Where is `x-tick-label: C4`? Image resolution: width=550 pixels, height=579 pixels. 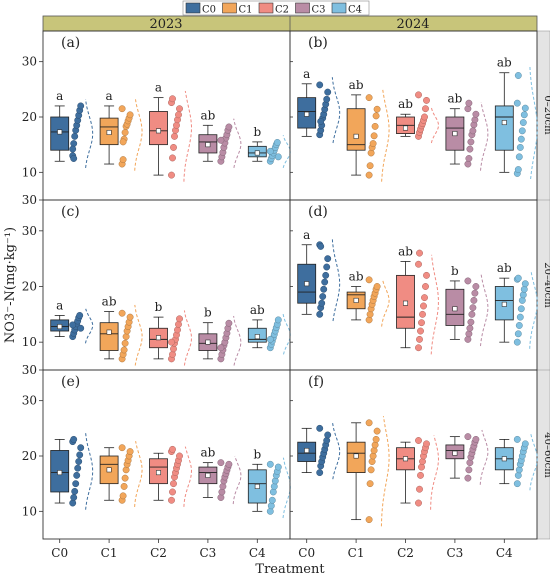
x-tick-label: C4 is located at coordinates (257, 553).